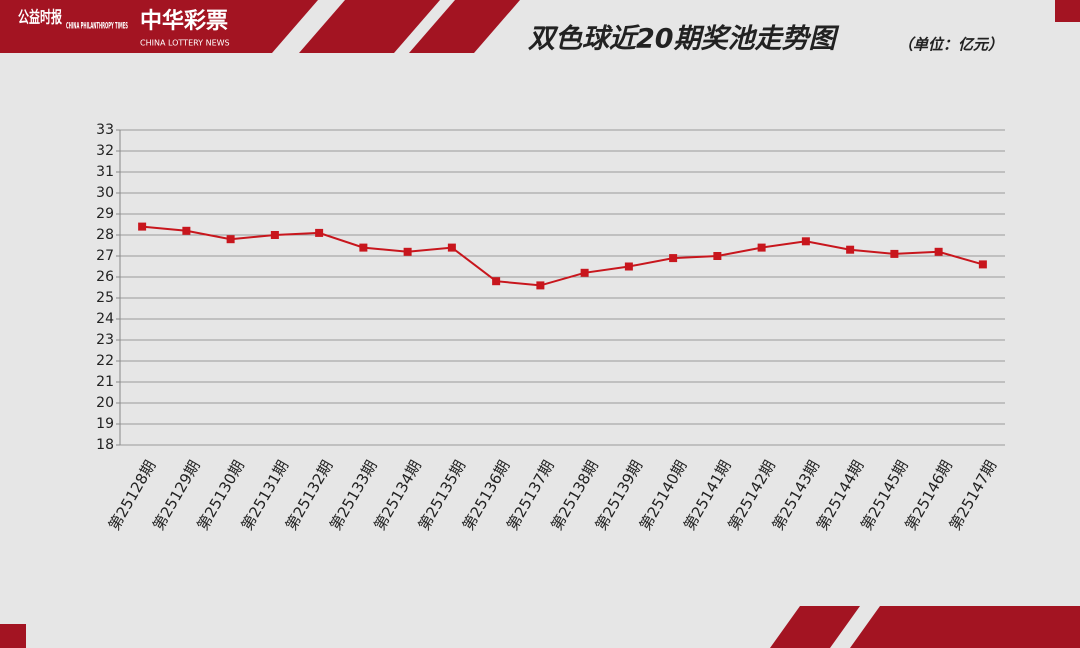 This screenshot has width=1080, height=648. Describe the element at coordinates (105, 340) in the screenshot. I see `y-tick-label: 23` at that location.